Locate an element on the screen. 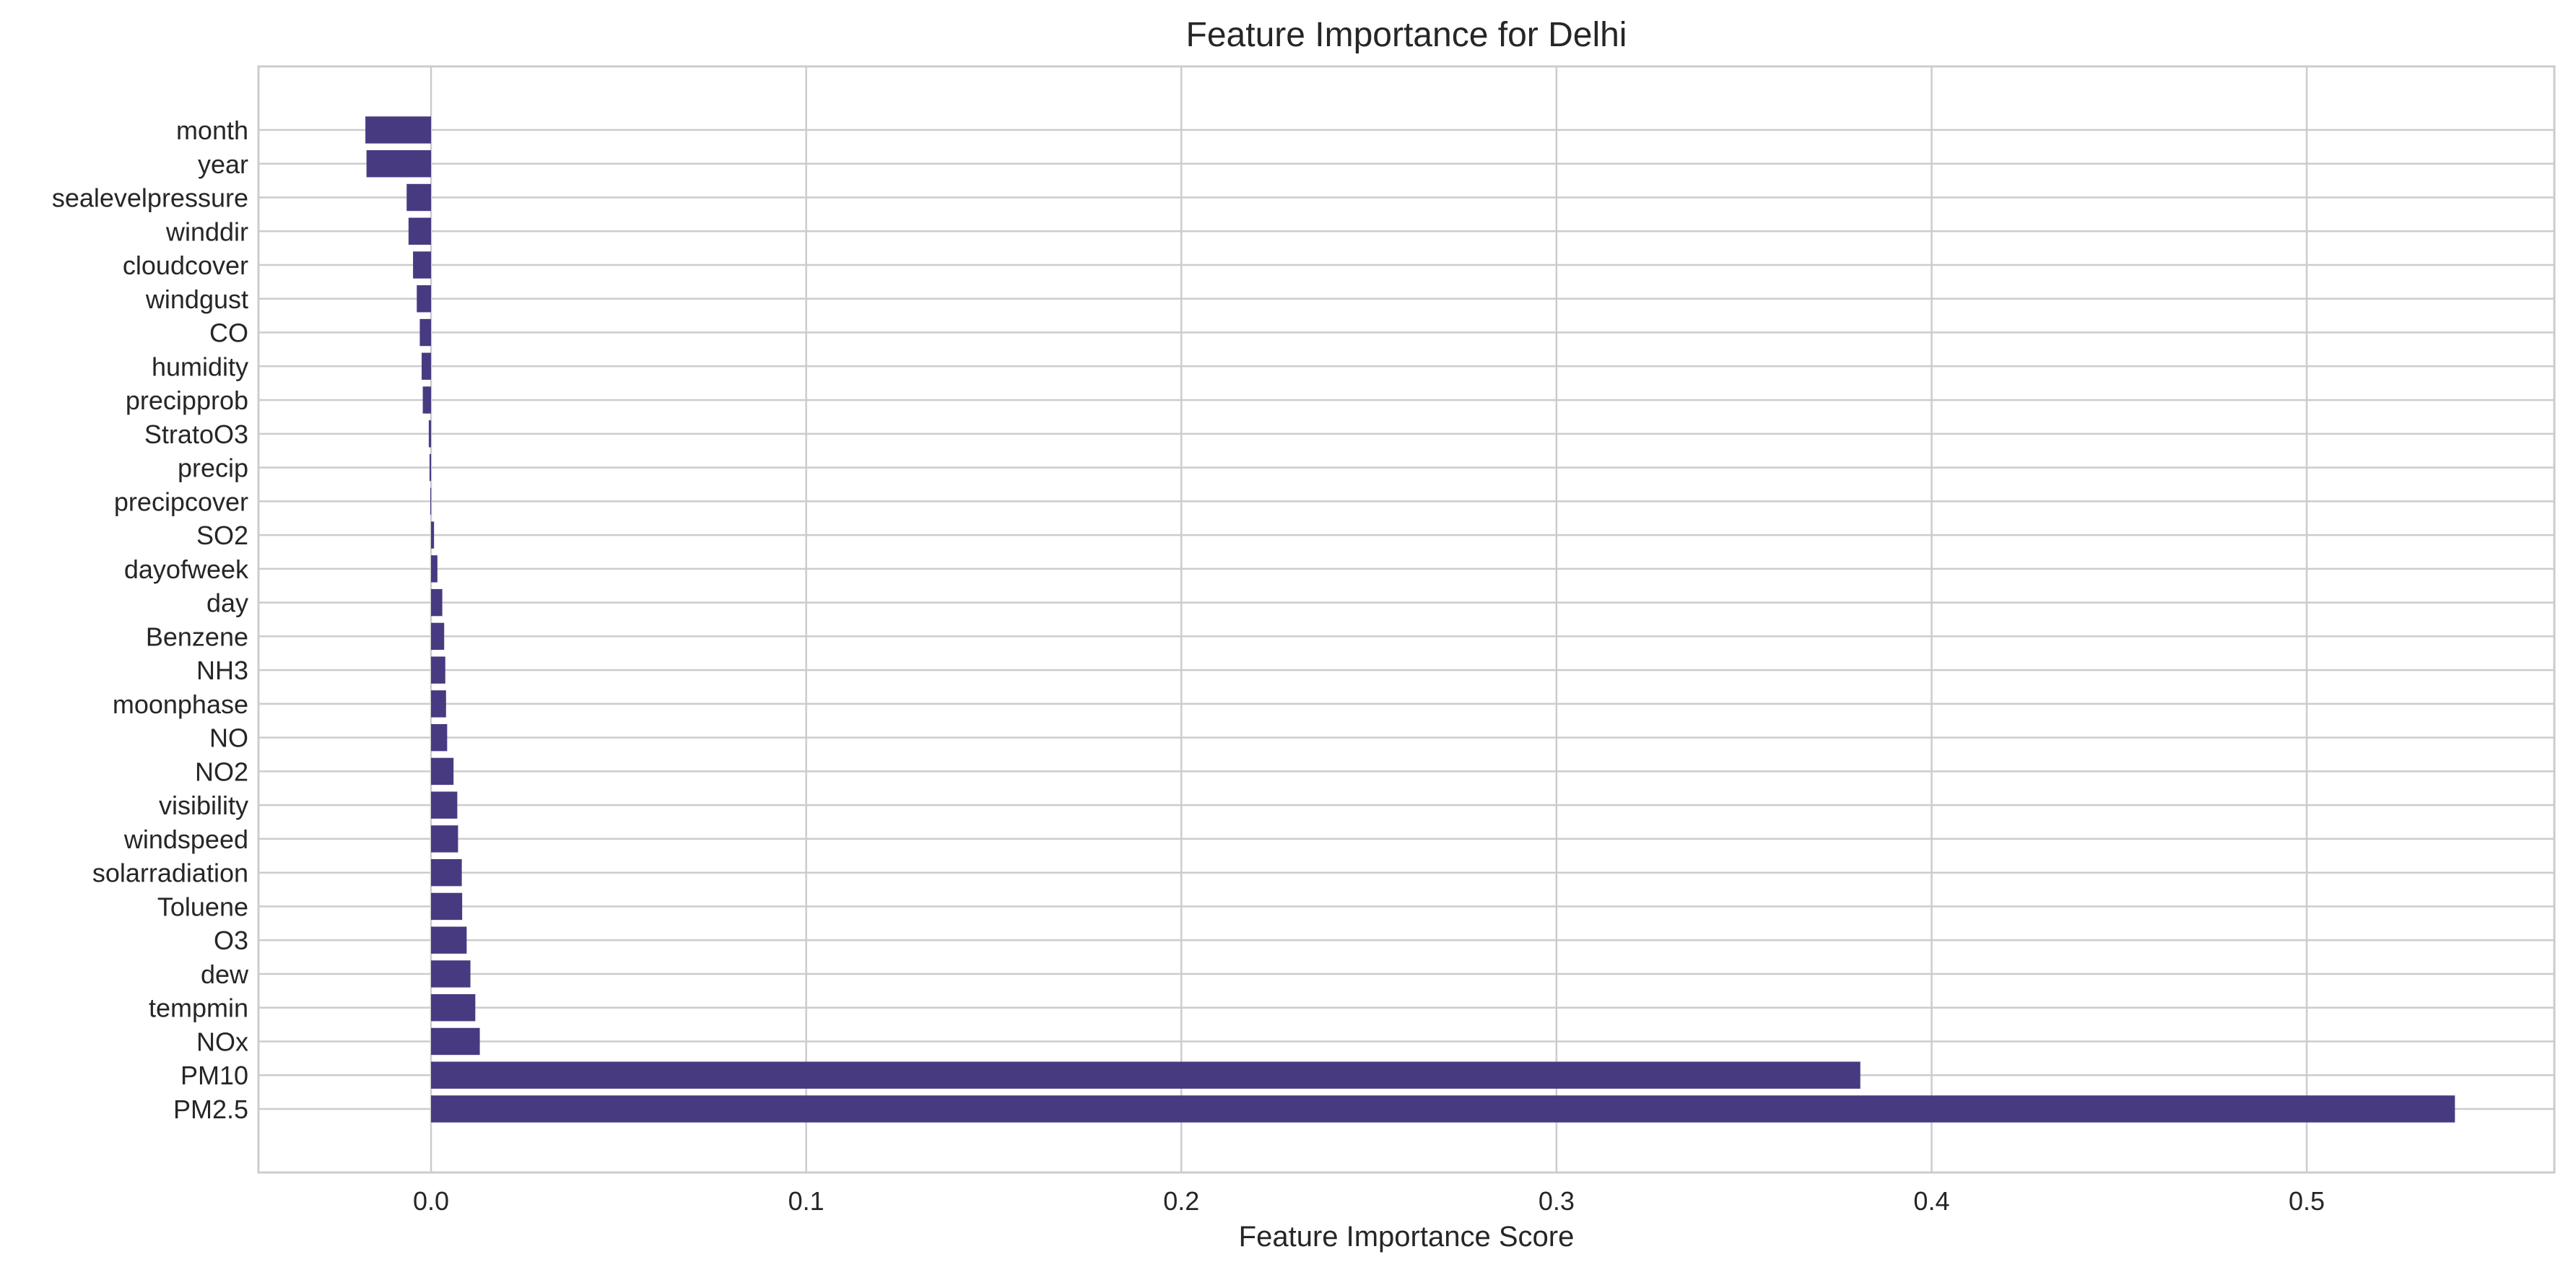  bar-so2 is located at coordinates (433, 535).